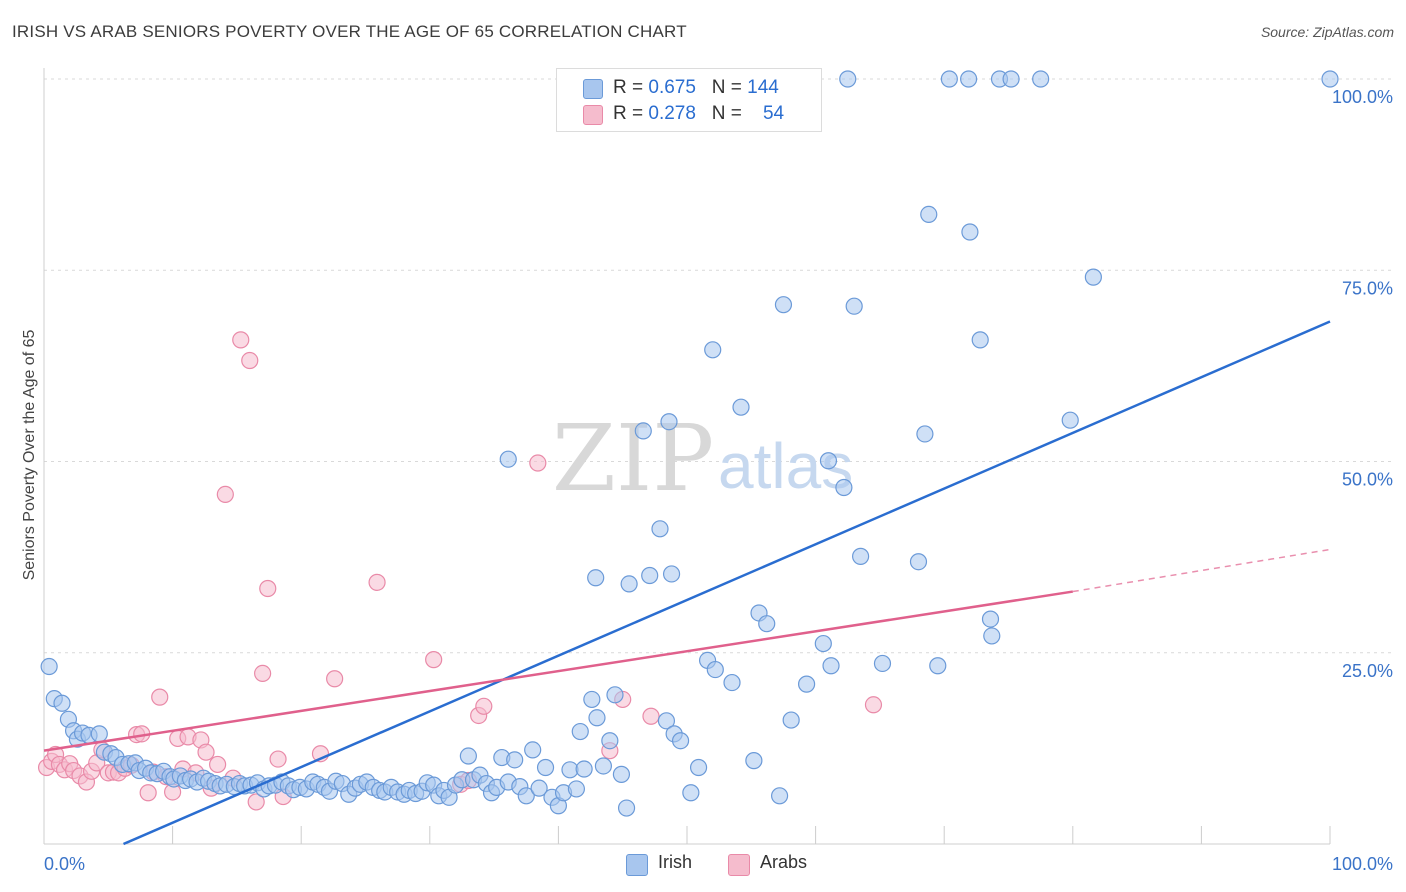 This screenshot has width=1406, height=892. Describe the element at coordinates (593, 89) in the screenshot. I see `irish-swatch-icon` at that location.